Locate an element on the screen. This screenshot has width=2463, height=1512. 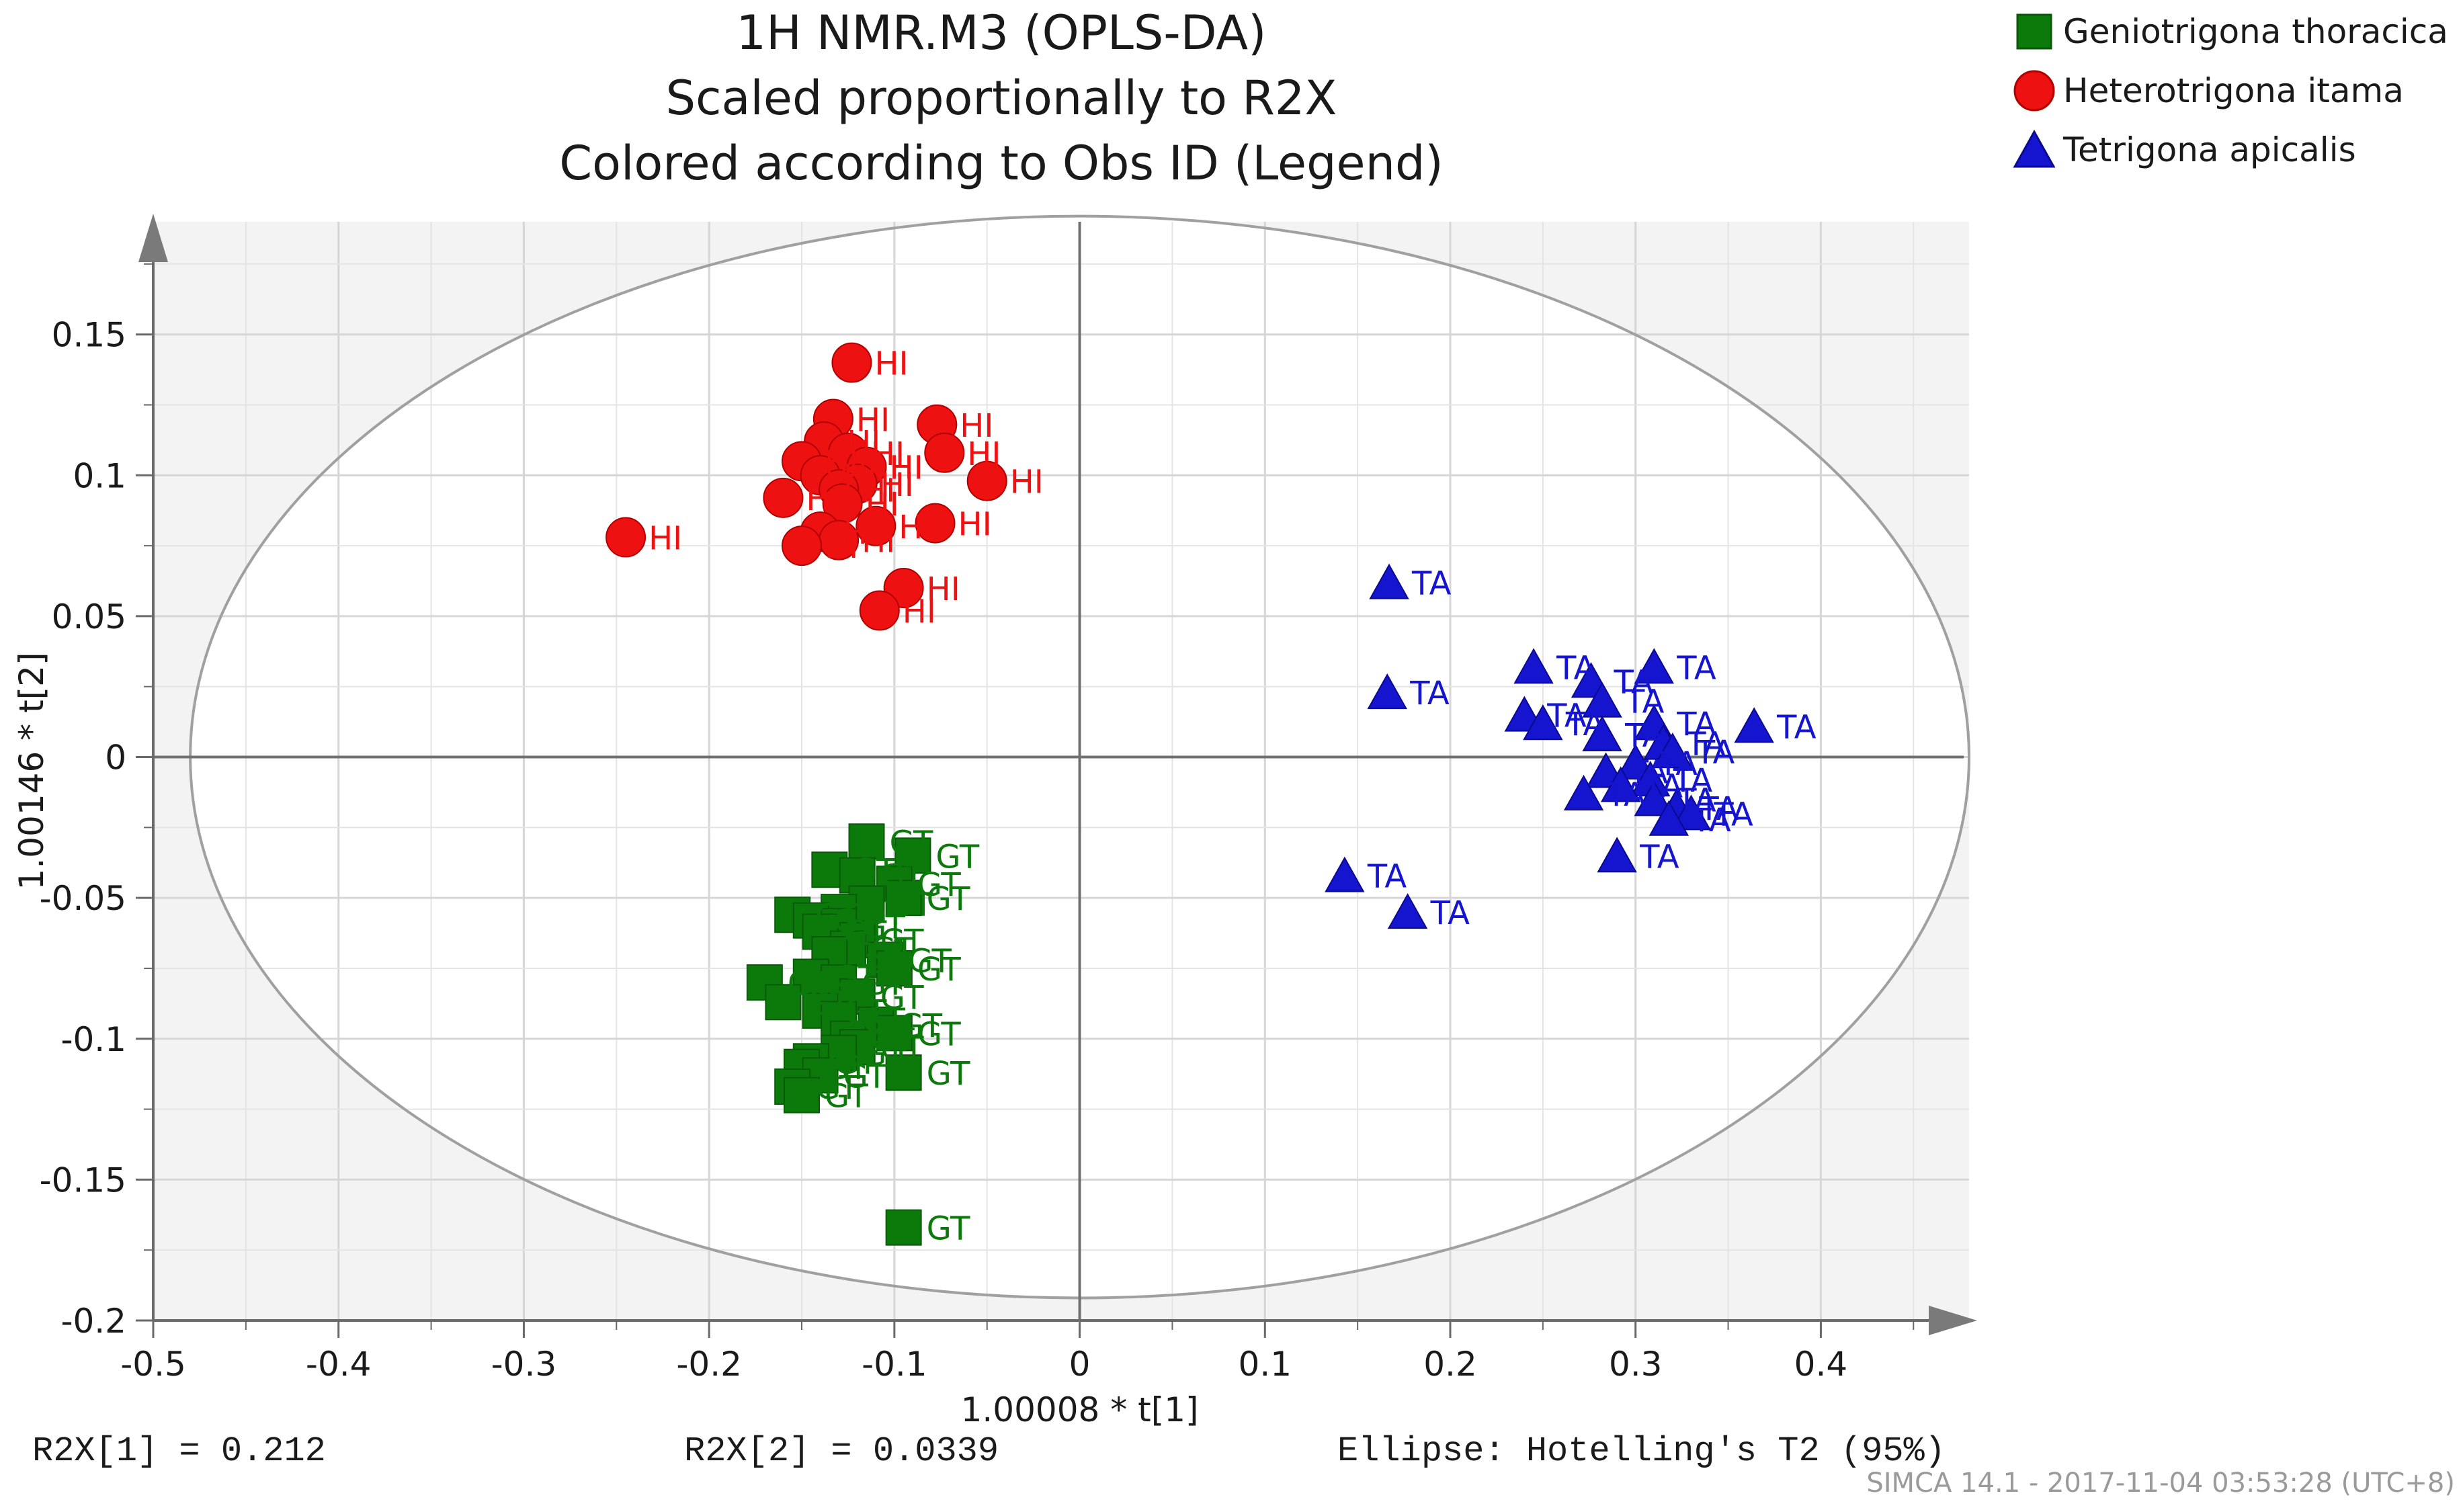
chart-title-line-3: Colored according to Obs ID (Legend) is located at coordinates (1001, 164).